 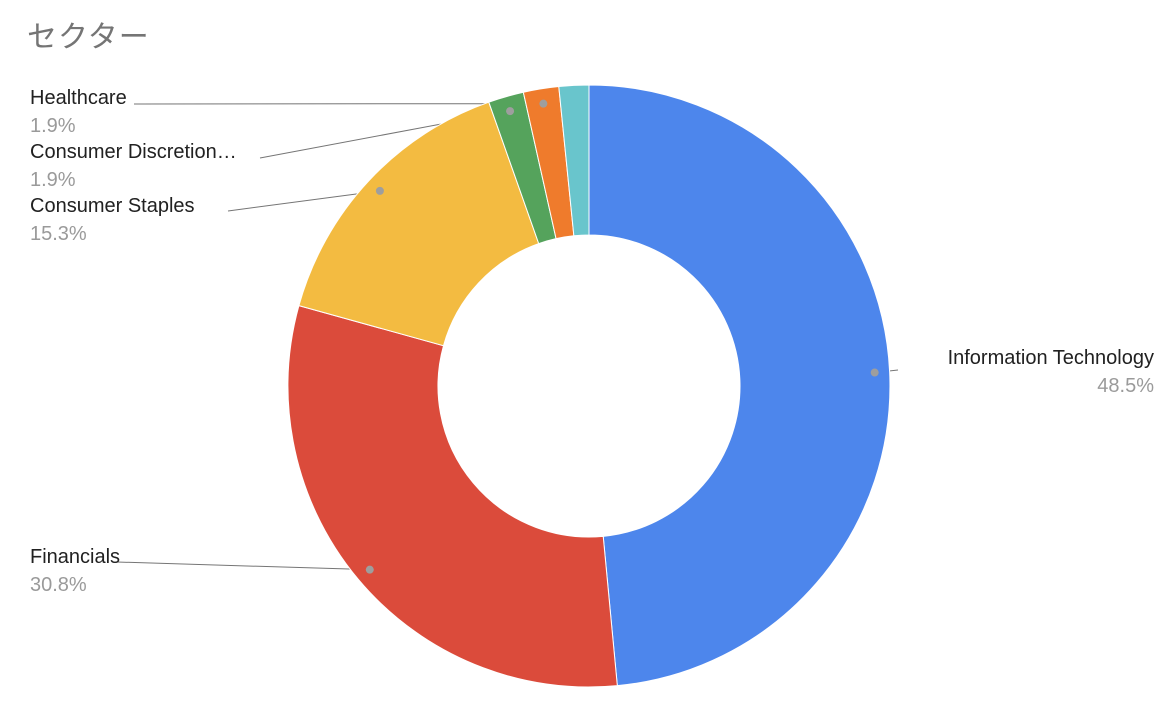 I want to click on slice-unlabeled-remainder, so click(x=574, y=160).